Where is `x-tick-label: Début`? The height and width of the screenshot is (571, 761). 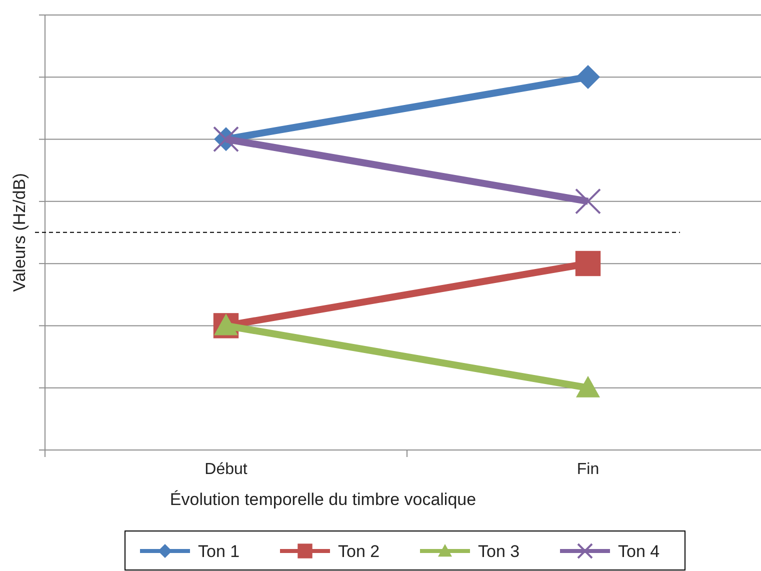 x-tick-label: Début is located at coordinates (226, 469).